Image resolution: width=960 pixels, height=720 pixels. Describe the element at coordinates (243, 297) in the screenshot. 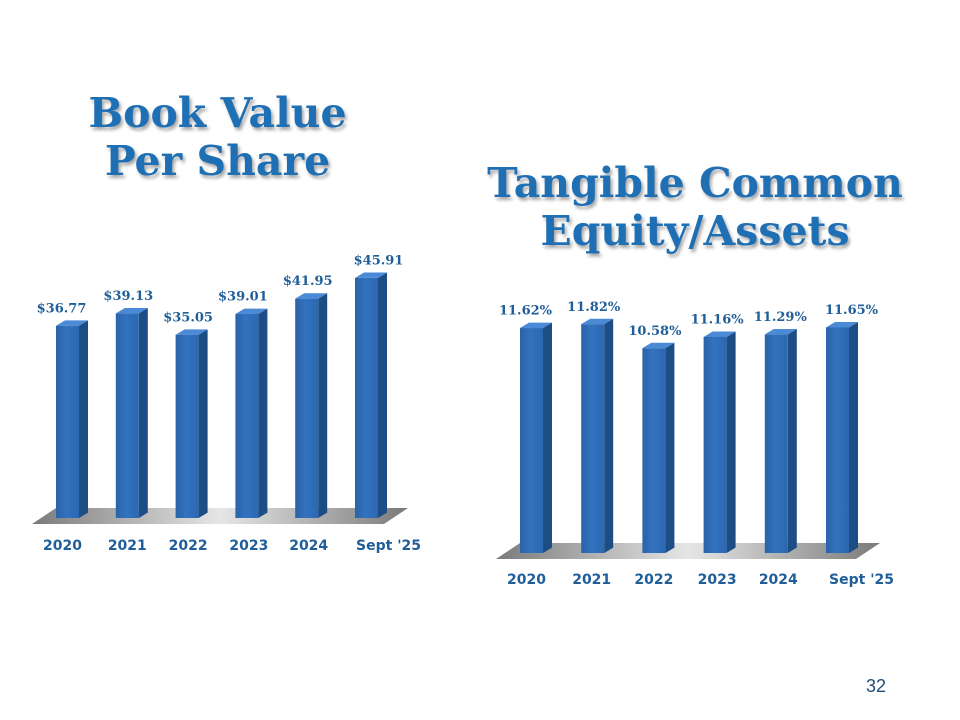

I see `bvps-data-label: $39.01` at that location.